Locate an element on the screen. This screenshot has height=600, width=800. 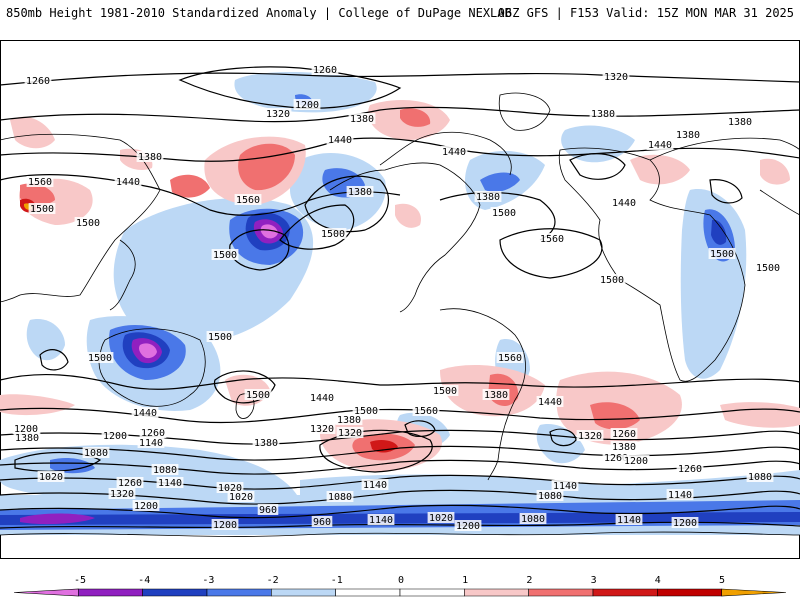
colorbar-tick-label: 3 is located at coordinates (594, 580).